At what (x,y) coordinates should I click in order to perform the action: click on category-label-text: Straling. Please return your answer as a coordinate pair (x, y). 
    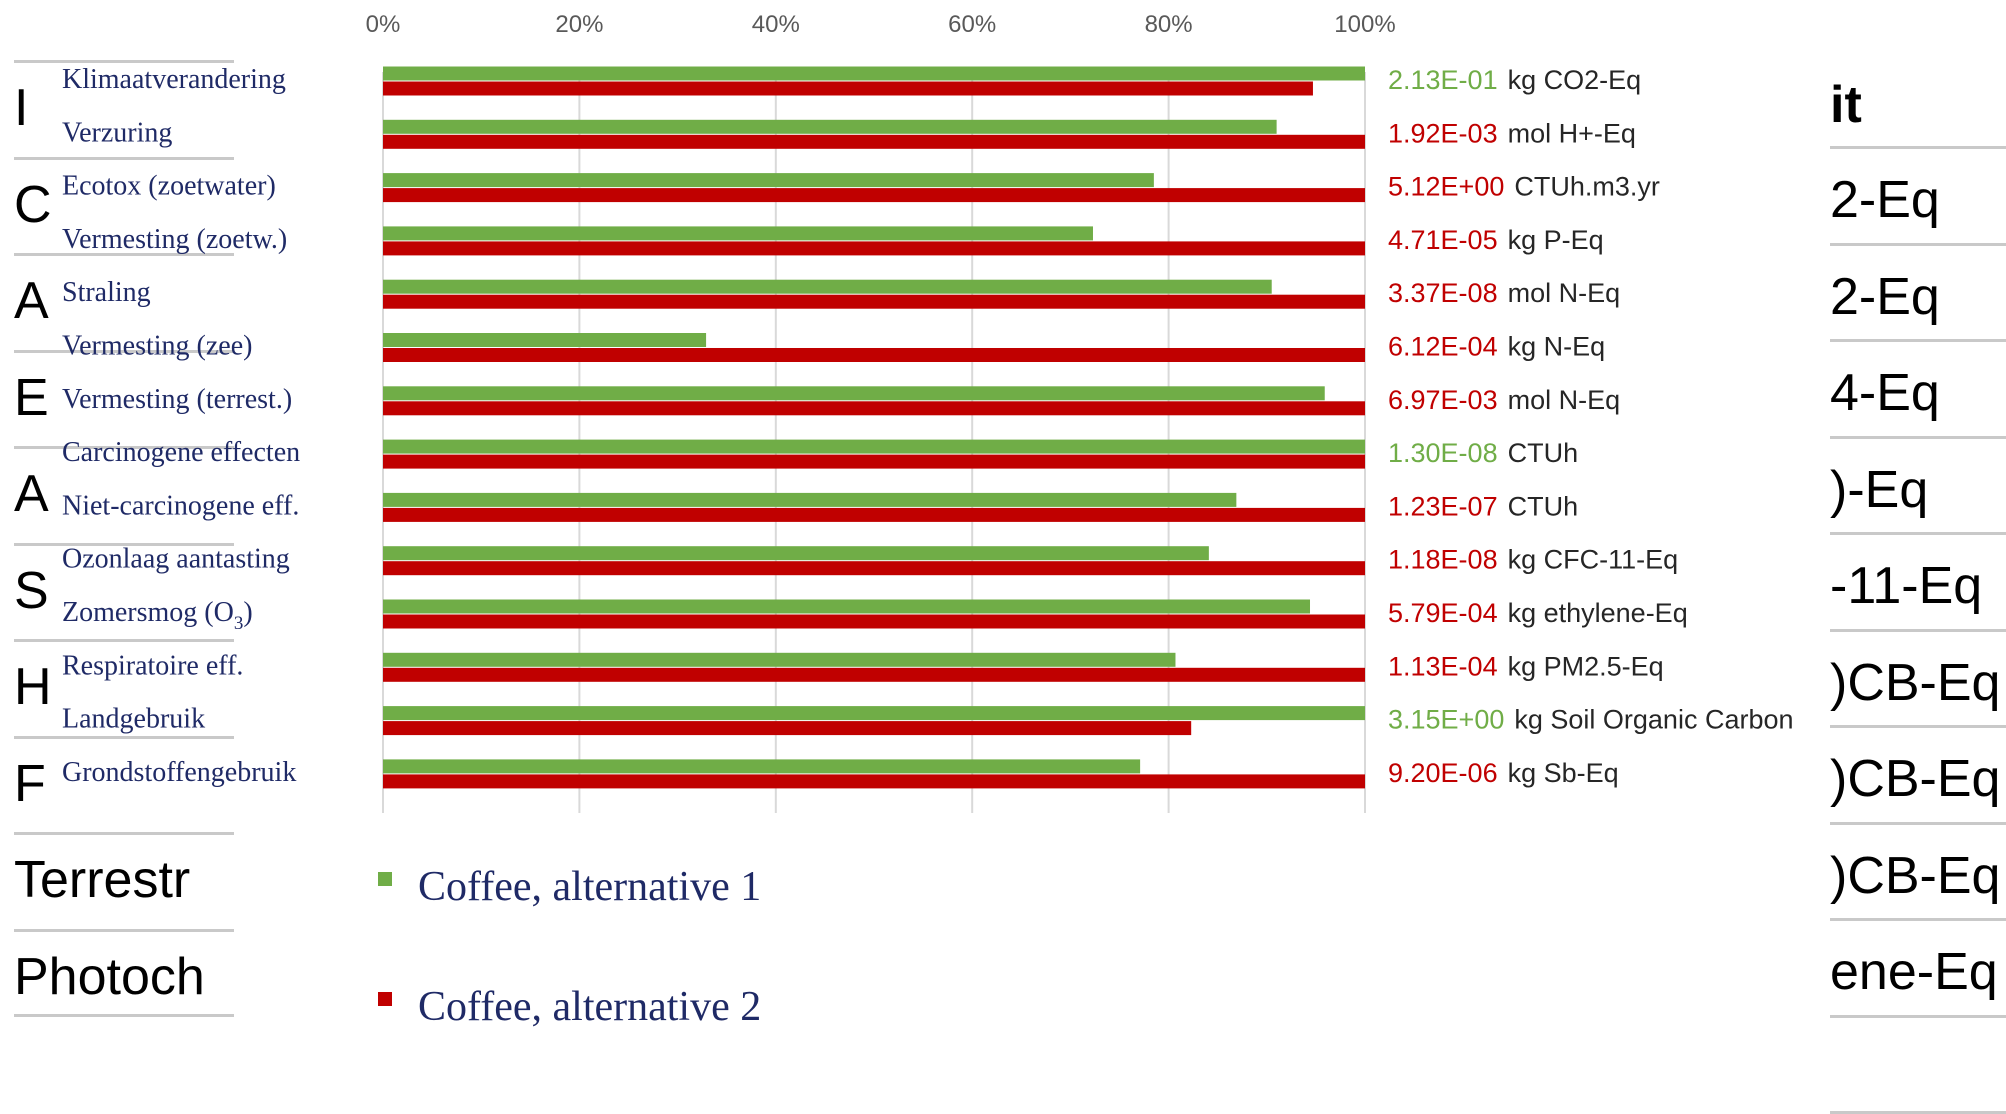
    Looking at the image, I should click on (106, 292).